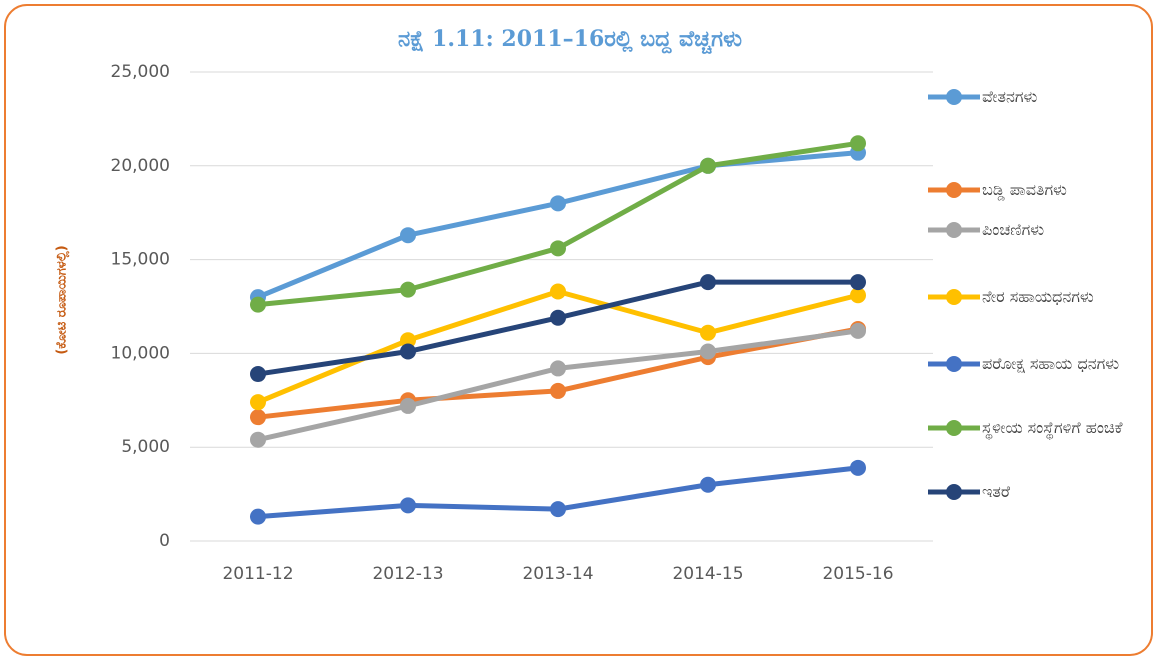 The width and height of the screenshot is (1163, 664). I want to click on y-tick-label: 20,000, so click(140, 166).